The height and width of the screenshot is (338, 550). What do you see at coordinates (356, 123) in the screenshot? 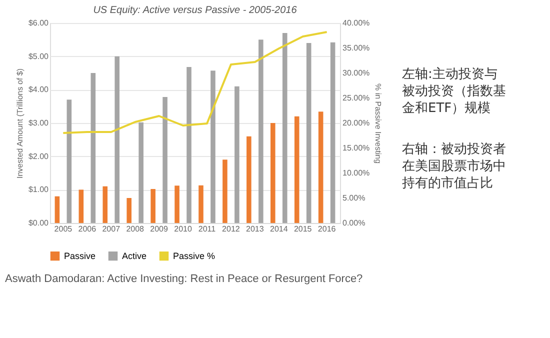
I see `y2-tick-label: 20.00%` at bounding box center [356, 123].